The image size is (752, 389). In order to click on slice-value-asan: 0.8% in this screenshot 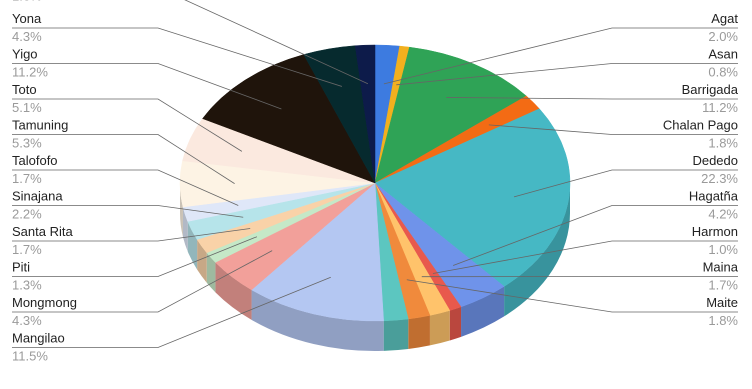, I will do `click(723, 72)`.